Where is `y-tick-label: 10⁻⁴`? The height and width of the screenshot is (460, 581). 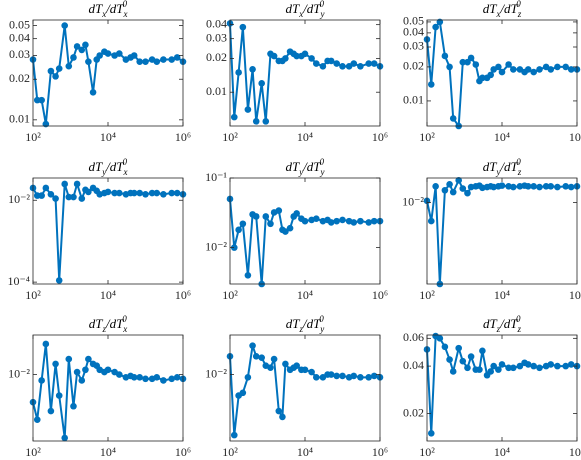 y-tick-label: 10⁻⁴ is located at coordinates (18, 281).